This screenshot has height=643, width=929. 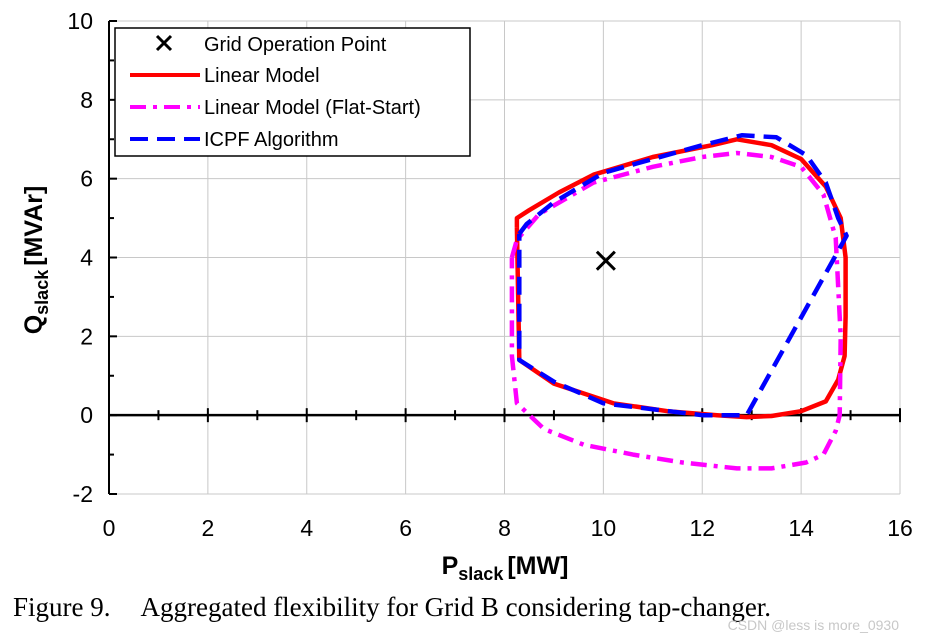 I want to click on x-axis-title: Pslack [MW], so click(x=505, y=568).